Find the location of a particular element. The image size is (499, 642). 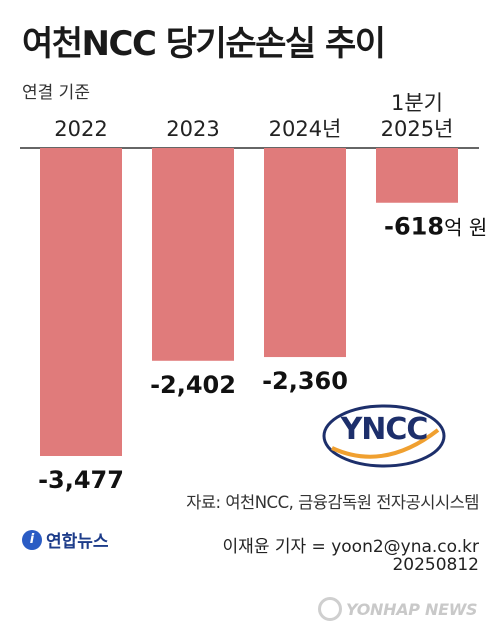

agency-name: 연합뉴스 is located at coordinates (77, 542).